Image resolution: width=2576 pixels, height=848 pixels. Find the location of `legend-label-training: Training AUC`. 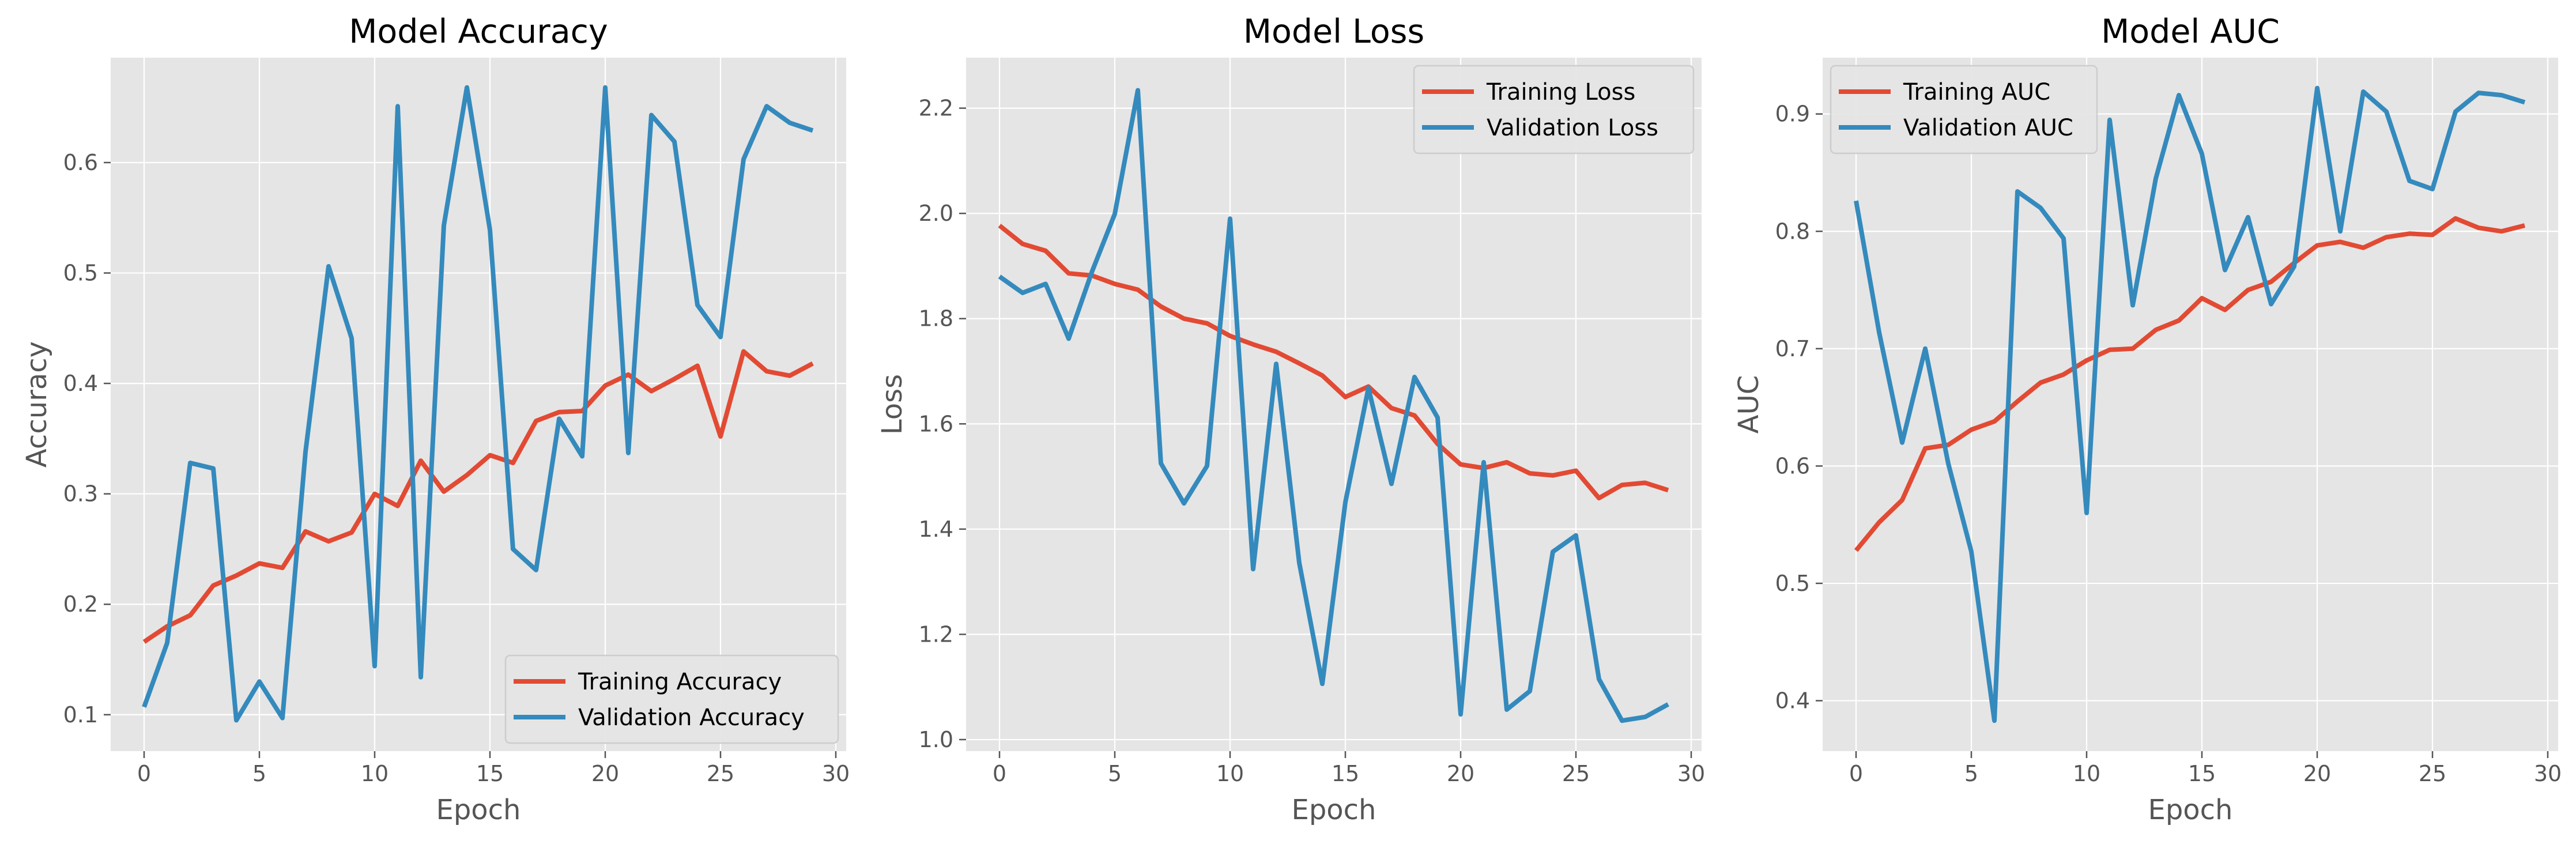

legend-label-training: Training AUC is located at coordinates (1976, 92).